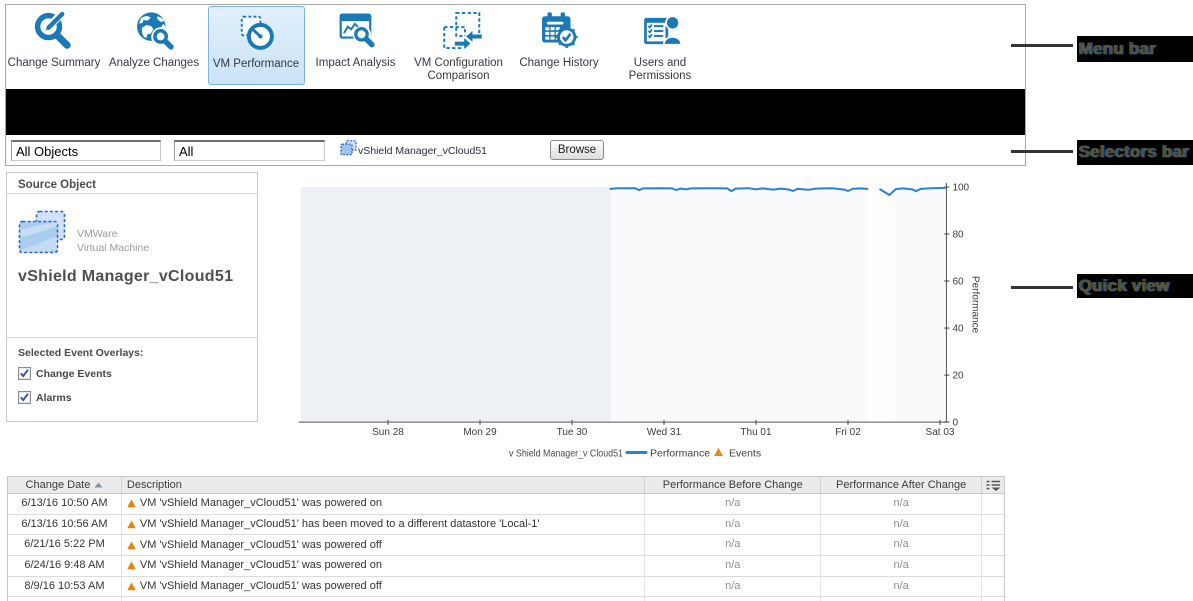 This screenshot has height=601, width=1193. I want to click on menu-item-change-summary: Change Summary, so click(54, 45).